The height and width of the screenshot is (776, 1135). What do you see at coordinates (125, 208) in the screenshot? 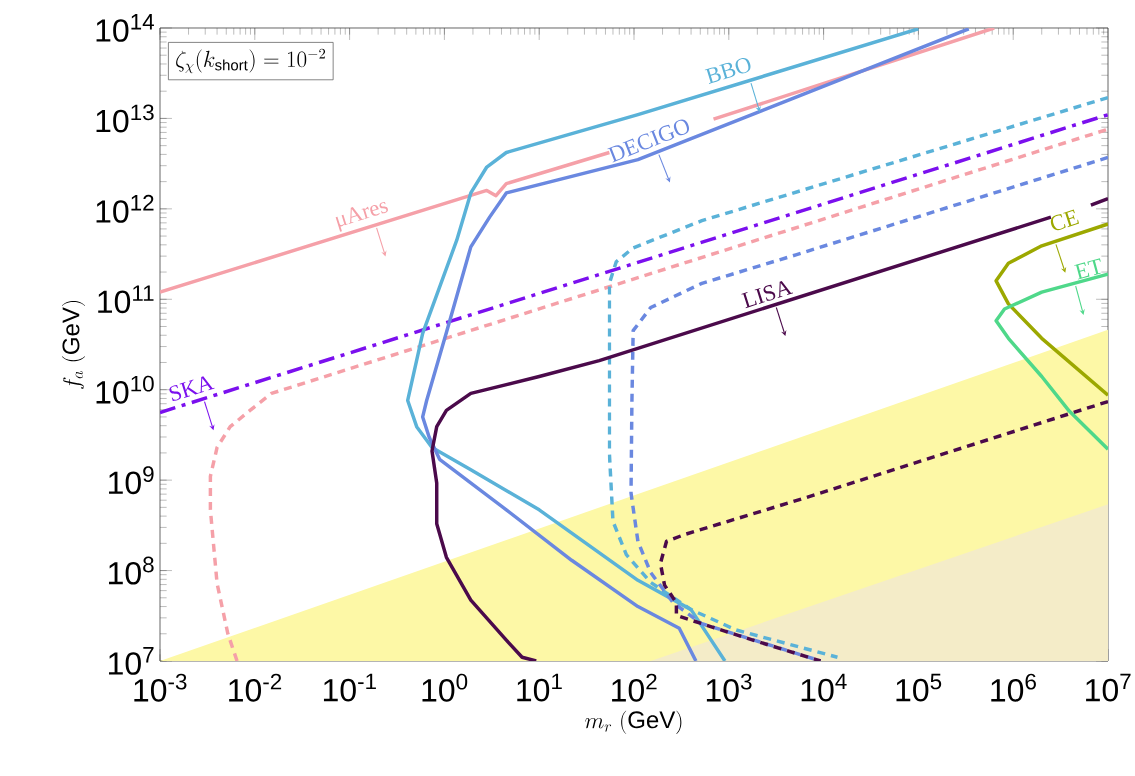
I see `y-tick-label: 10$^{12}$` at bounding box center [125, 208].